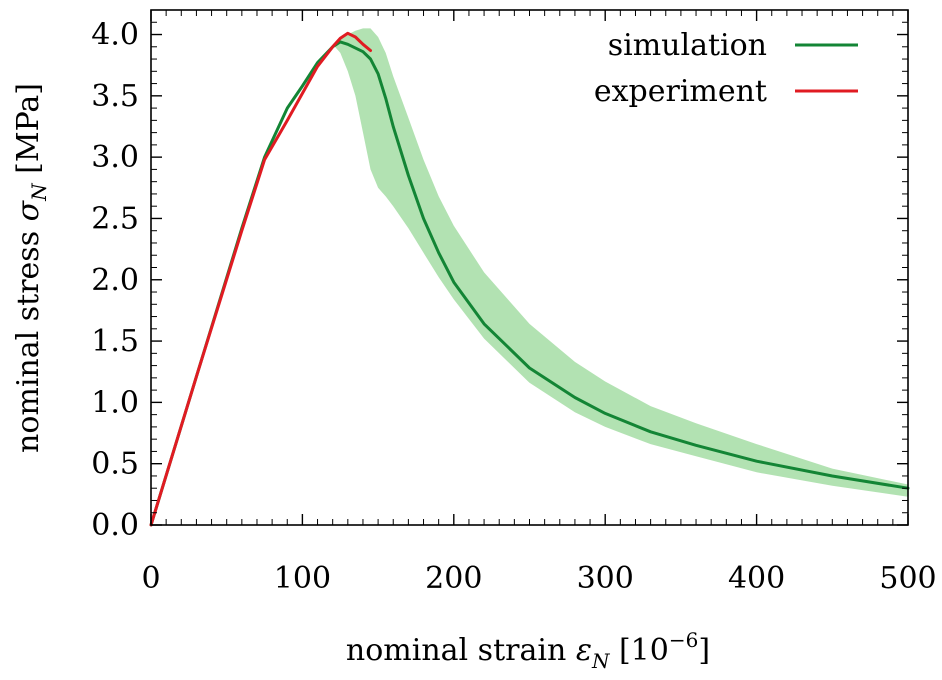  I want to click on x-axis-title: nominal strain εN [10−6], so click(528, 650).